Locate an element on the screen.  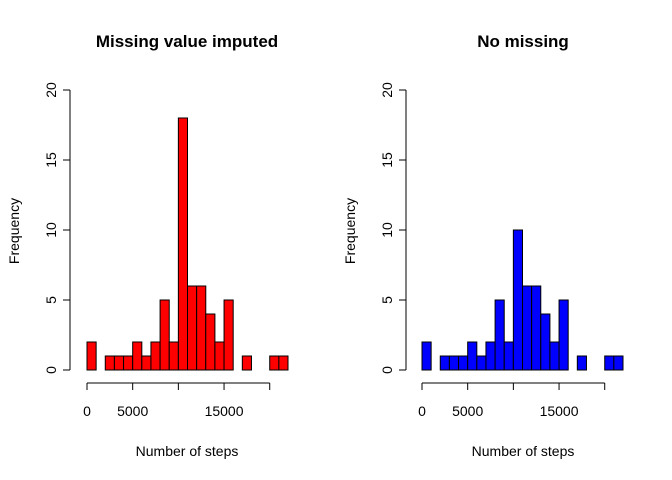
chart-title: No missing is located at coordinates (523, 41).